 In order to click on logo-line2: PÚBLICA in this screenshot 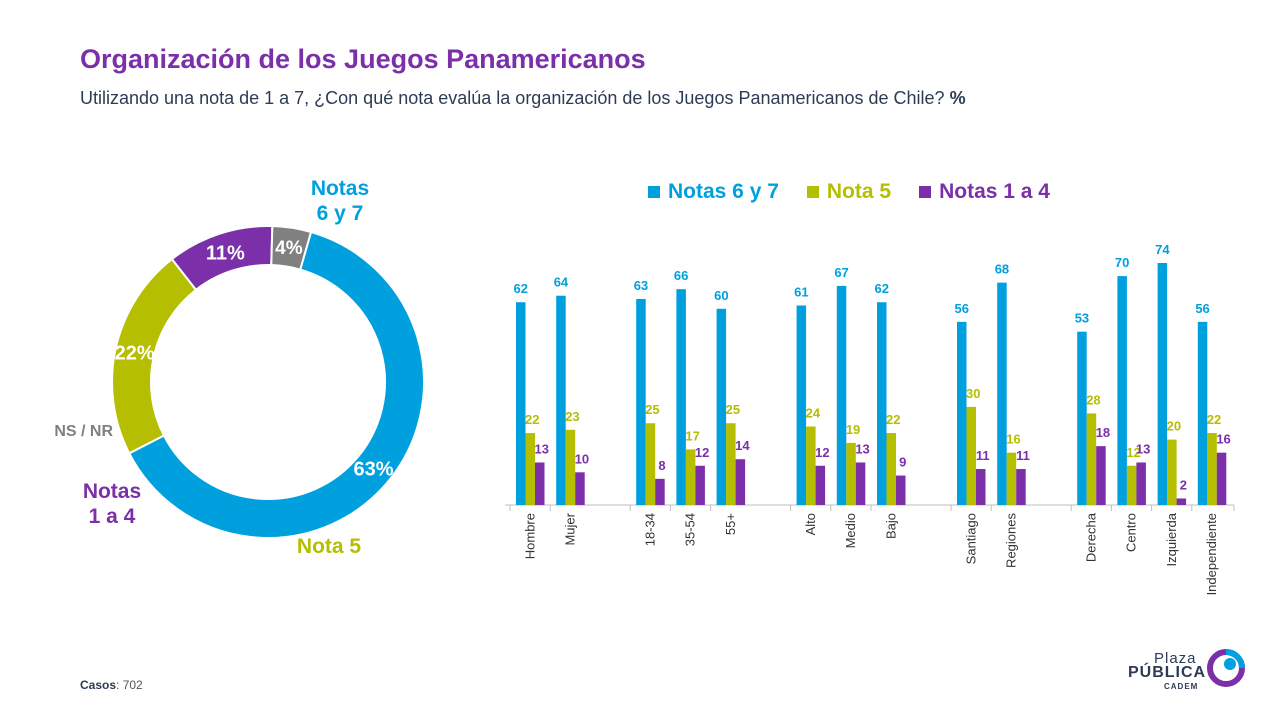, I will do `click(1167, 672)`.